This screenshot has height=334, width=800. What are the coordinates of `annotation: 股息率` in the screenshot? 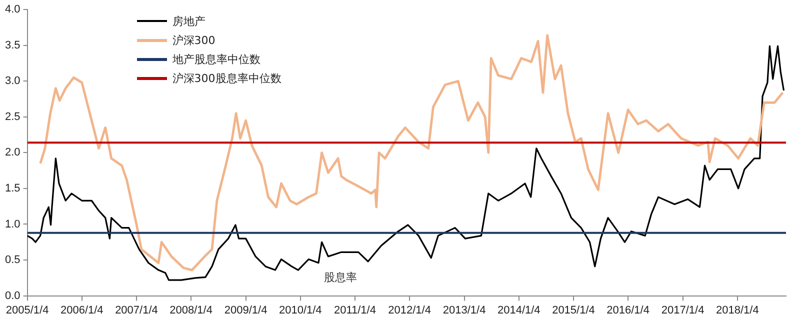 It's located at (340, 278).